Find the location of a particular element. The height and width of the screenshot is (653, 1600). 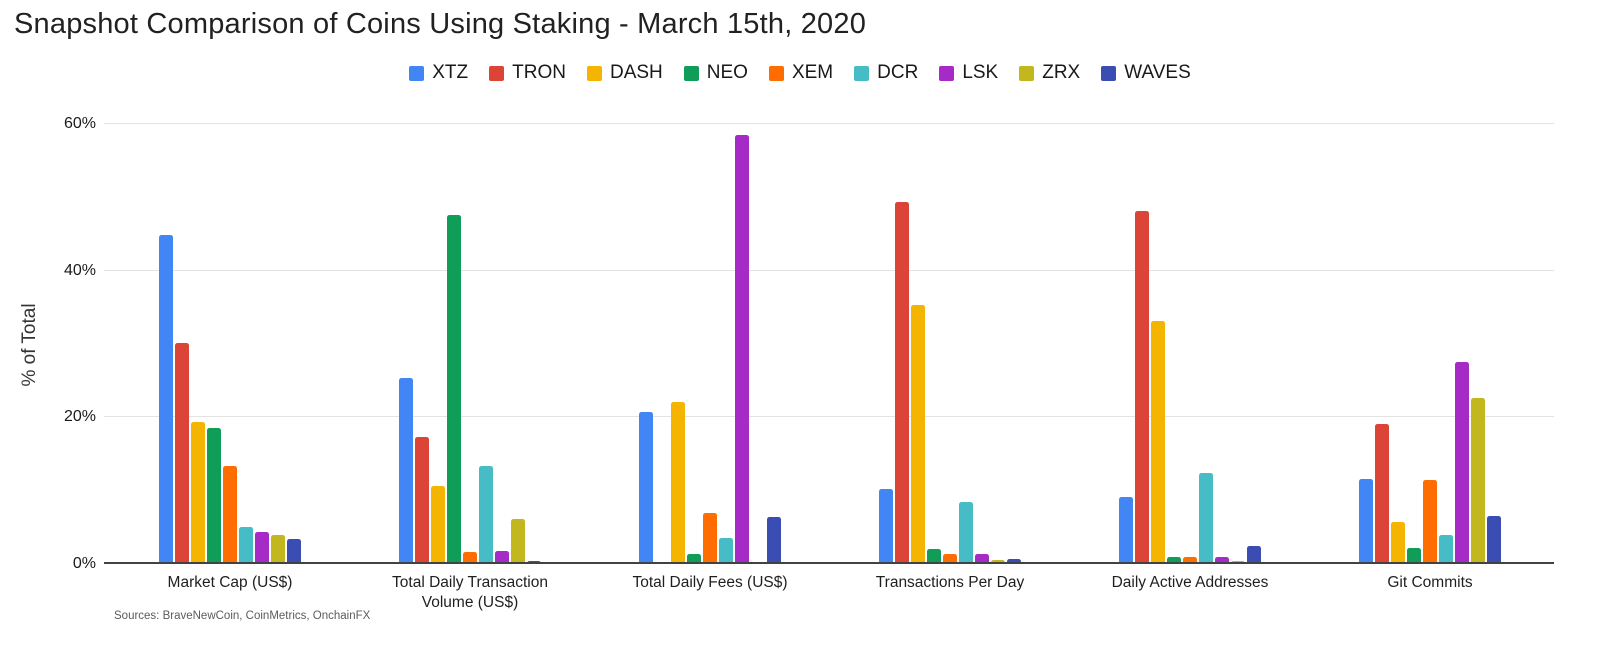

bar-group: Total Daily Transaction Volume (US$) is located at coordinates (470, 412).